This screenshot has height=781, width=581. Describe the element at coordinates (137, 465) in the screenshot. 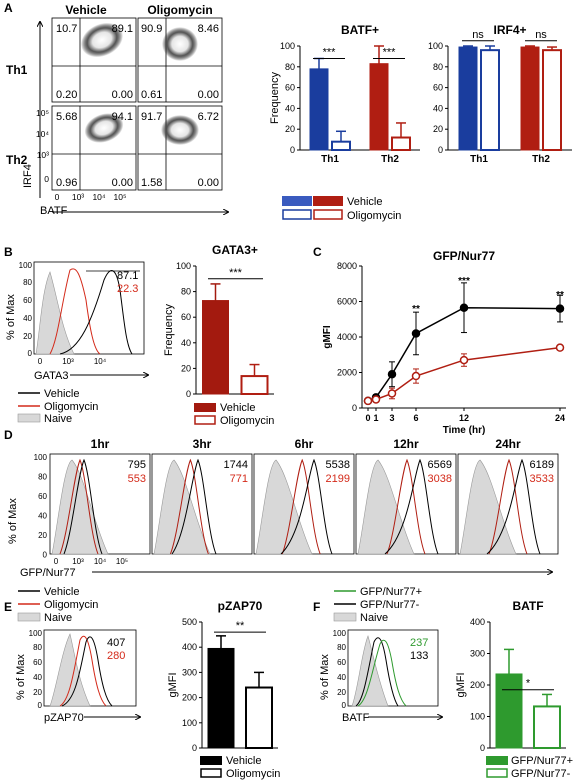

I see `value-vehicle: 795` at that location.